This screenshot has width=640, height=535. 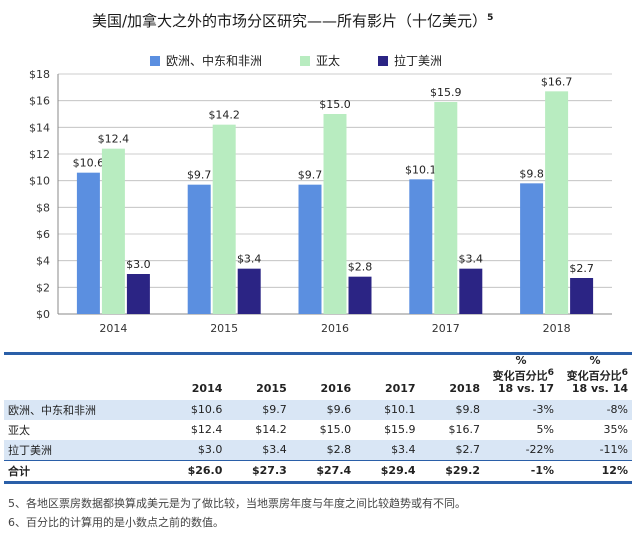 What do you see at coordinates (224, 115) in the screenshot?
I see `bar-value-label: $14.2` at bounding box center [224, 115].